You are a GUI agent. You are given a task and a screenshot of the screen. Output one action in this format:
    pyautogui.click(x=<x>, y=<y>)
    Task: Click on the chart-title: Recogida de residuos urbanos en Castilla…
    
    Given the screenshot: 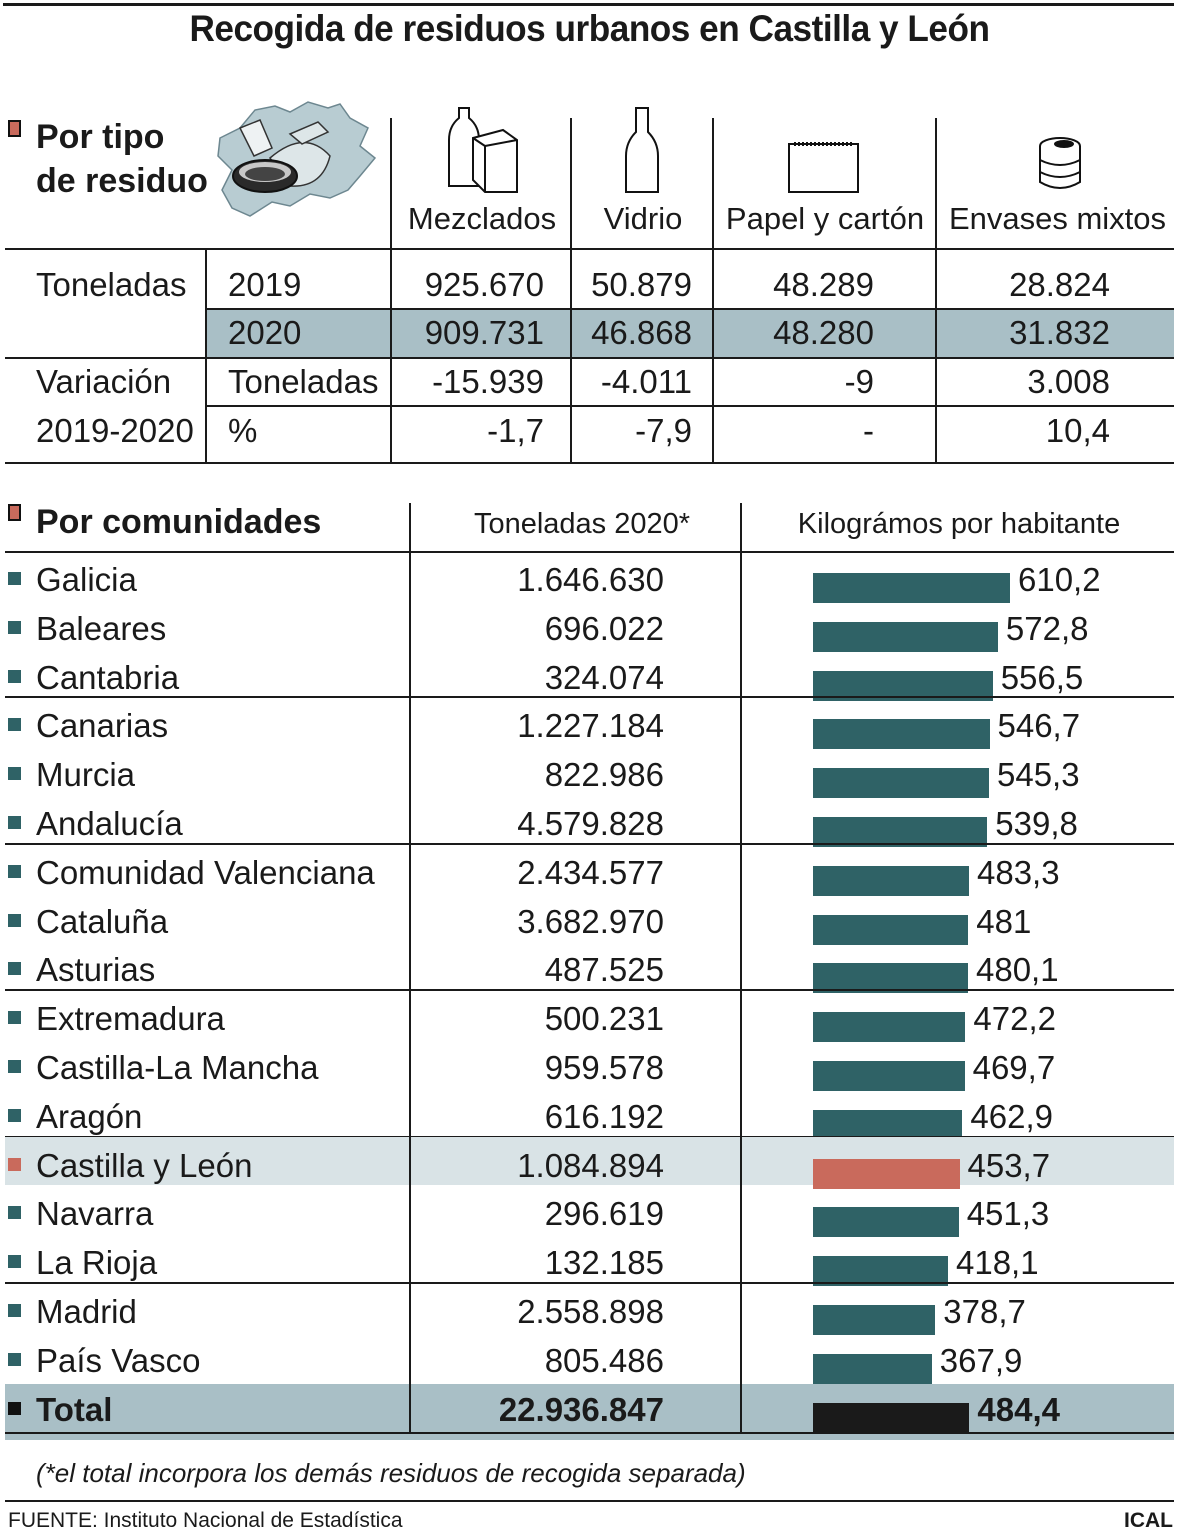 What is the action you would take?
    pyautogui.click(x=589, y=28)
    